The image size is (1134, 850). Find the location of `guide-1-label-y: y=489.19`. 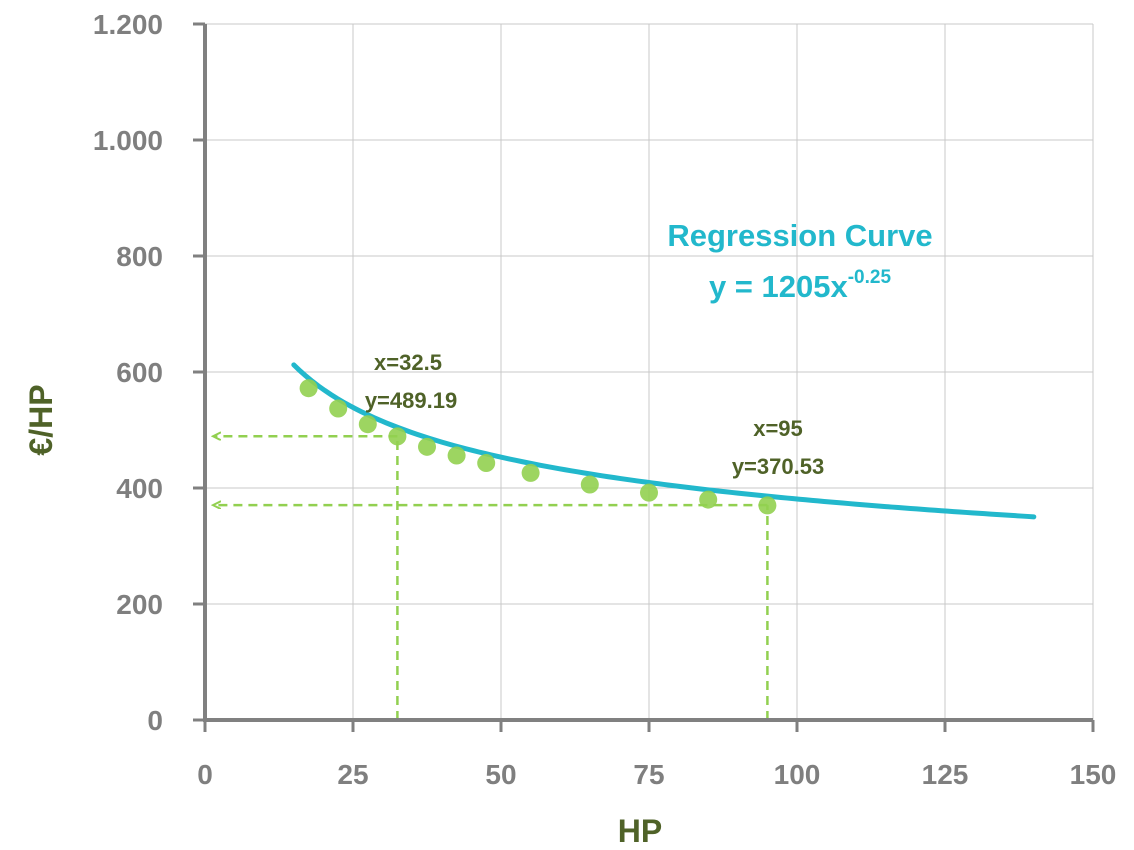

guide-1-label-y: y=489.19 is located at coordinates (411, 400).